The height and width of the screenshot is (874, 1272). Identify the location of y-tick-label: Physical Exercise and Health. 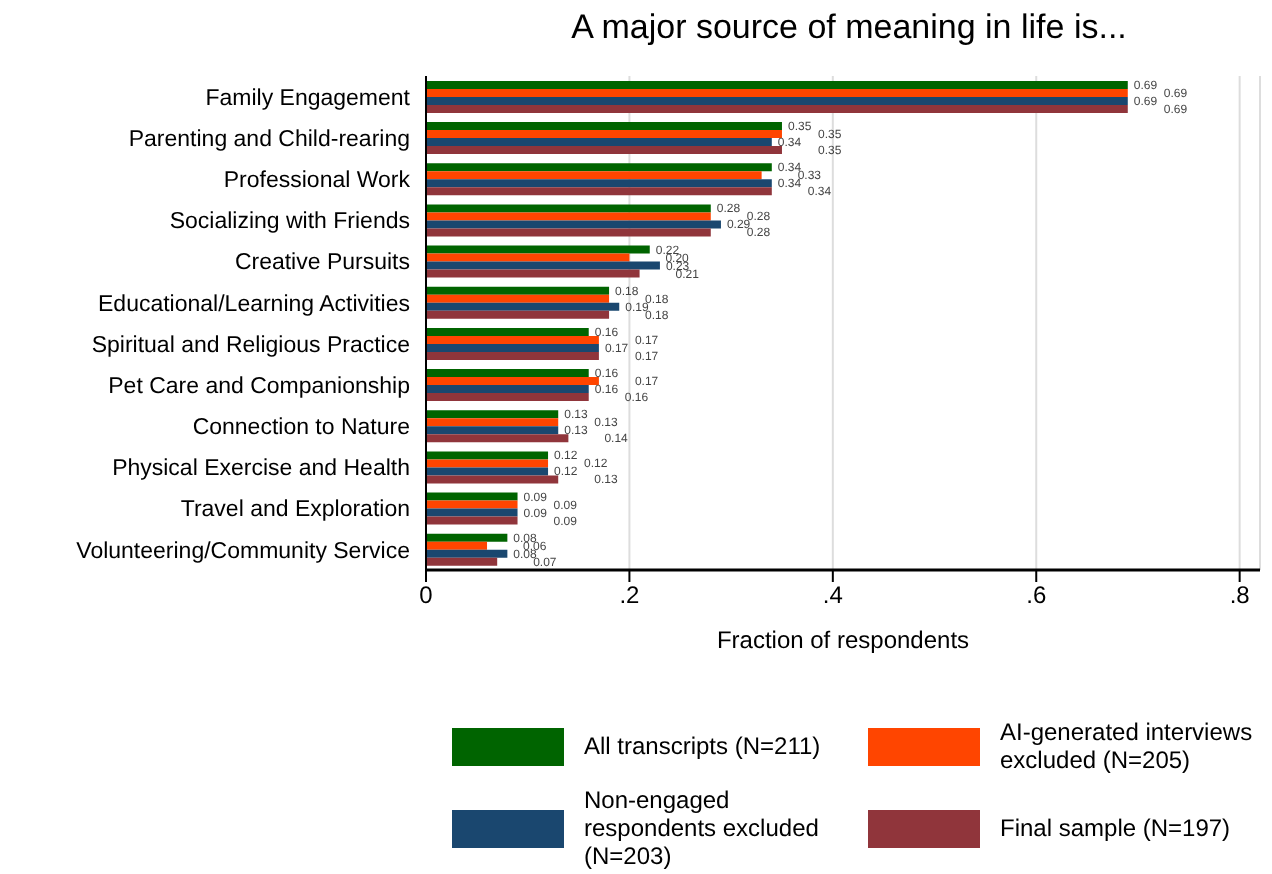
(261, 469).